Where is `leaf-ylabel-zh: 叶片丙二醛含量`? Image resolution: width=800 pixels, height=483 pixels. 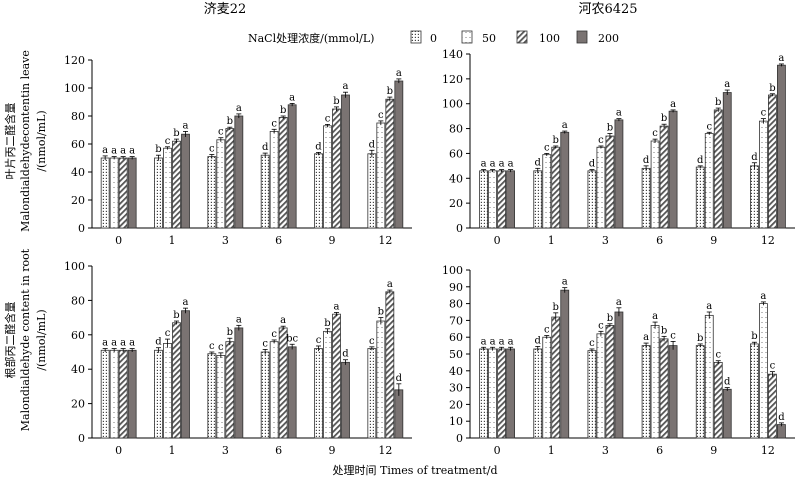
leaf-ylabel-zh: 叶片丙二醛含量 is located at coordinates (10, 141).